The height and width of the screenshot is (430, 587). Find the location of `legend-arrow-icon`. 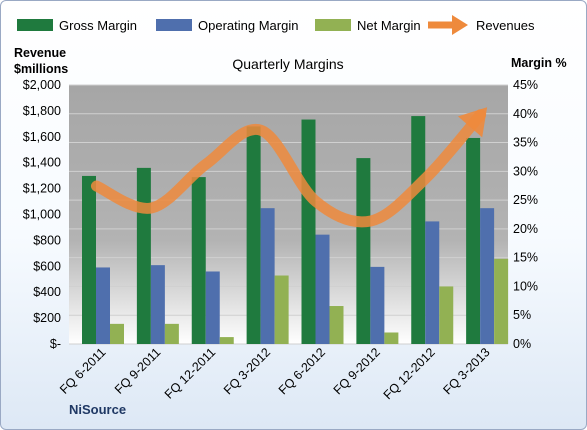

legend-arrow-icon is located at coordinates (460, 25).